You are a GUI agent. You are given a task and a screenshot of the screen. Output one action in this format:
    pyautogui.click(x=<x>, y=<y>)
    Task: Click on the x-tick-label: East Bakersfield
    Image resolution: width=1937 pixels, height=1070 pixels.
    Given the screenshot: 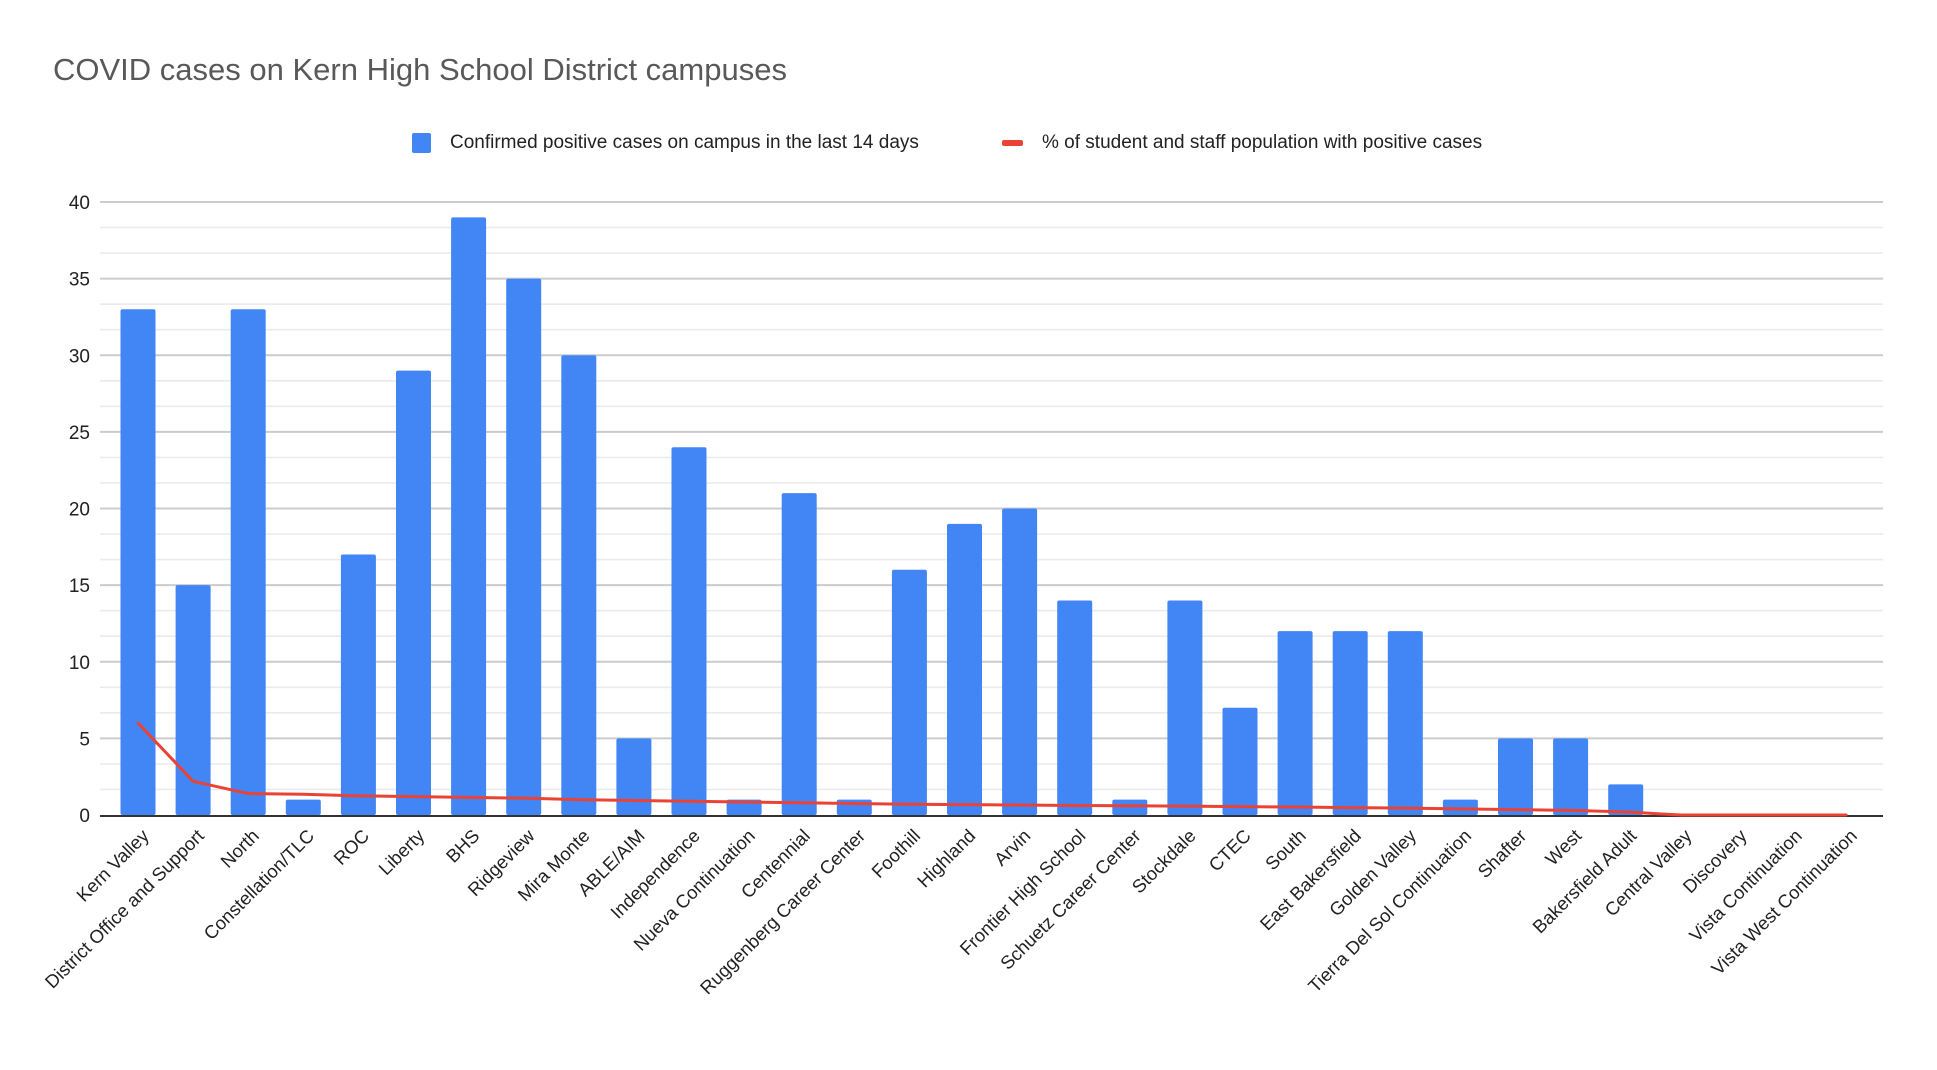 What is the action you would take?
    pyautogui.click(x=1310, y=879)
    